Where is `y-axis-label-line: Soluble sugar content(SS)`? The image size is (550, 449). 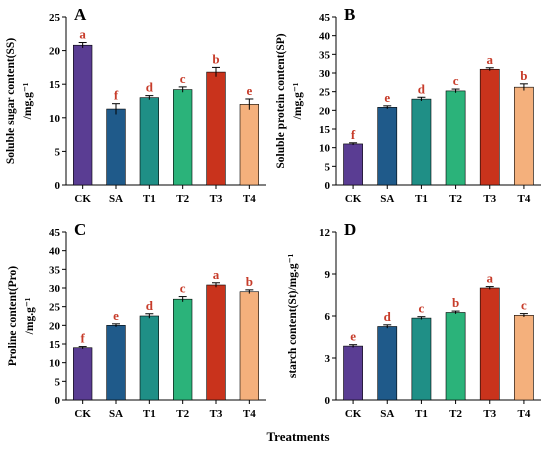 y-axis-label-line: Soluble sugar content(SS) is located at coordinates (11, 101).